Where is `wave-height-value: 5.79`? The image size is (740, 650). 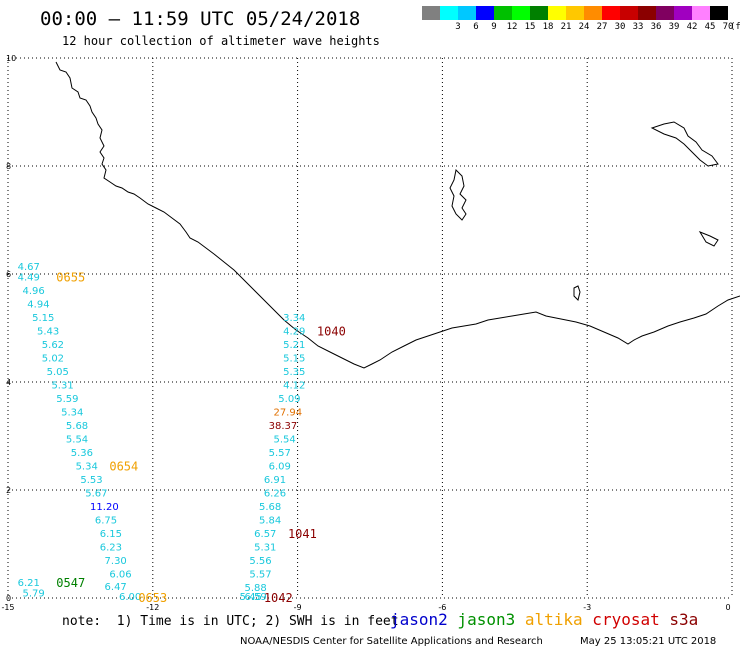 wave-height-value: 5.79 is located at coordinates (33, 594).